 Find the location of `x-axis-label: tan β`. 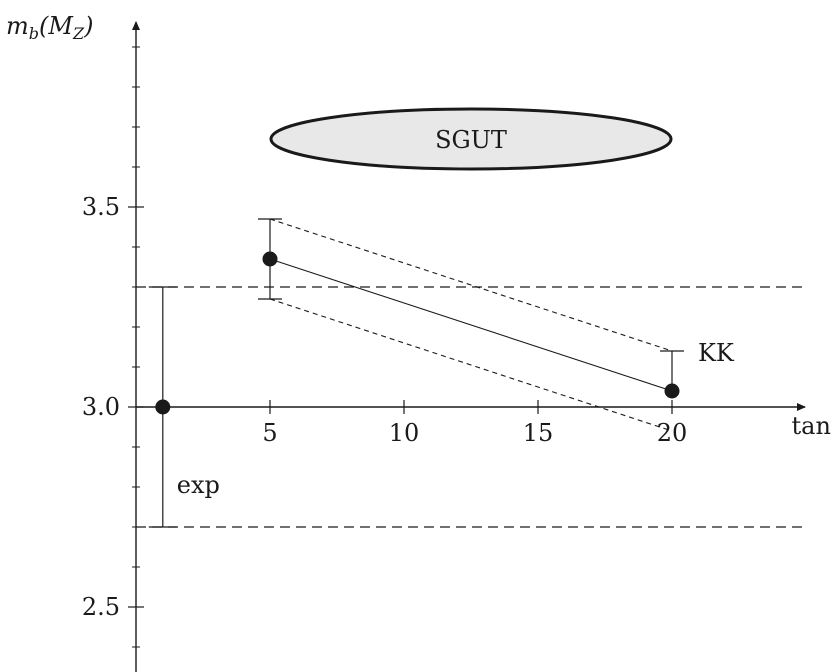

x-axis-label: tan β is located at coordinates (814, 426).